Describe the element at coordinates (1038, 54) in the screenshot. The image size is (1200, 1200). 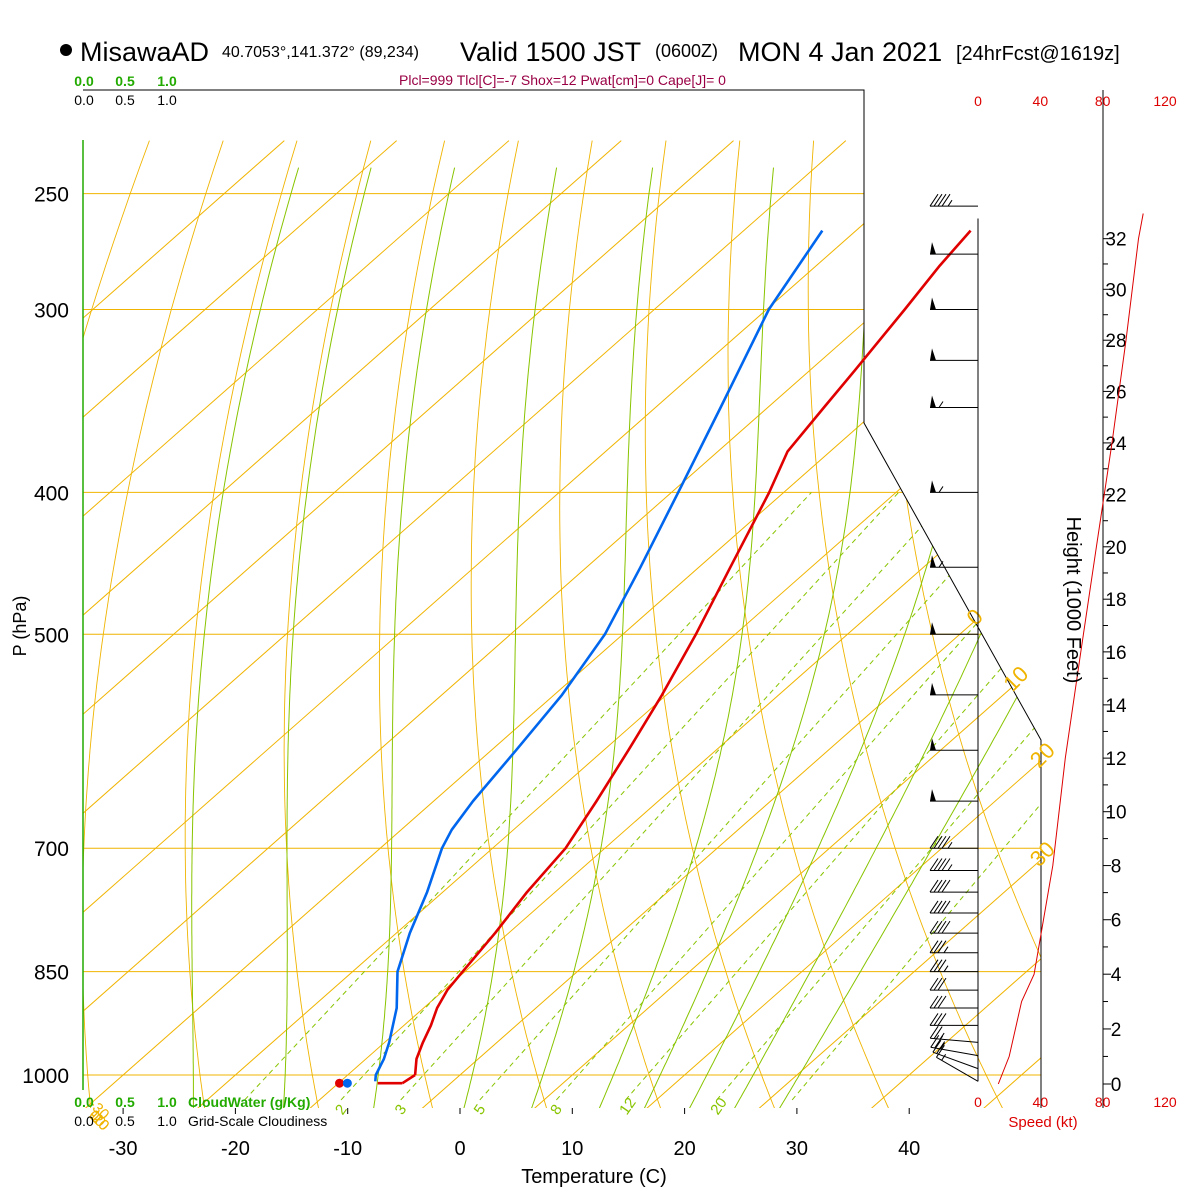
I see `forecast-info: [24hrFcst@1619z]` at that location.